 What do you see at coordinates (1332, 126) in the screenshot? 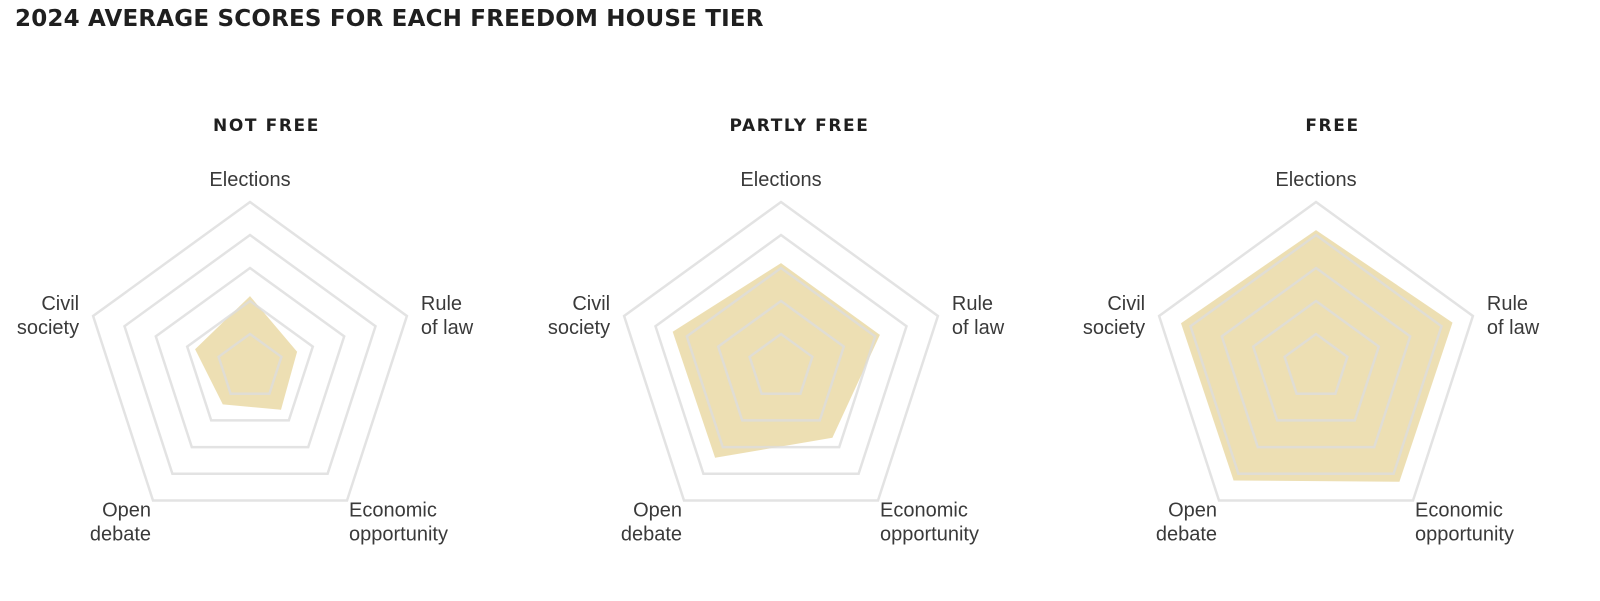
I see `panel-title: FREE` at bounding box center [1332, 126].